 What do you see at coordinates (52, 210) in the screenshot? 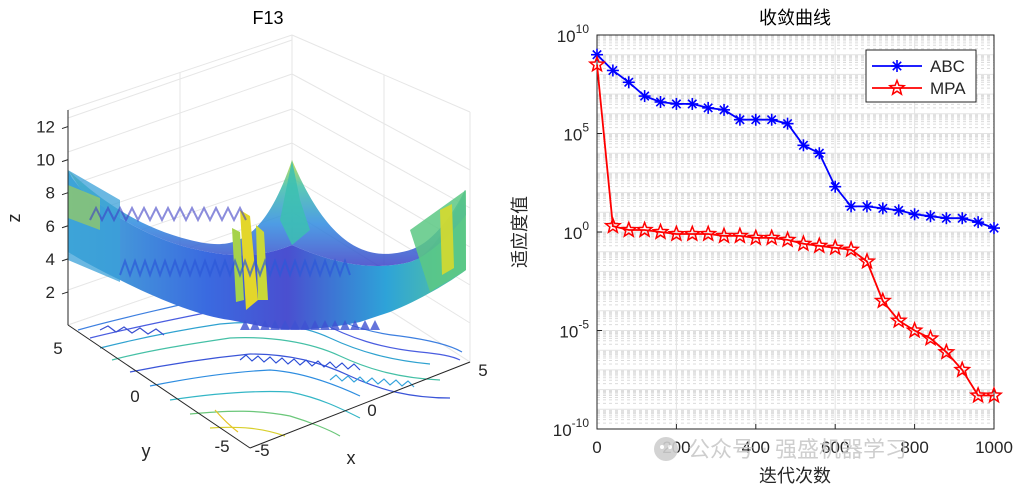
I see `z-ticks: 2 4 6 8 10 12` at bounding box center [52, 210].